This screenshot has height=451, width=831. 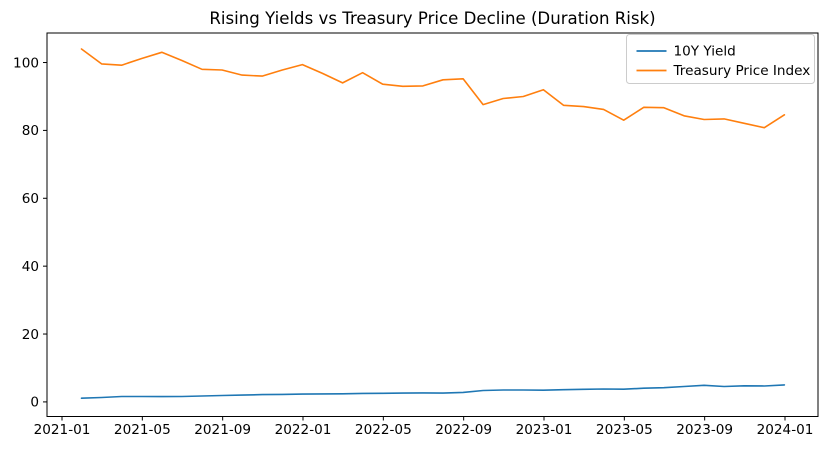 What do you see at coordinates (544, 430) in the screenshot?
I see `x-tick-label: 2023-01` at bounding box center [544, 430].